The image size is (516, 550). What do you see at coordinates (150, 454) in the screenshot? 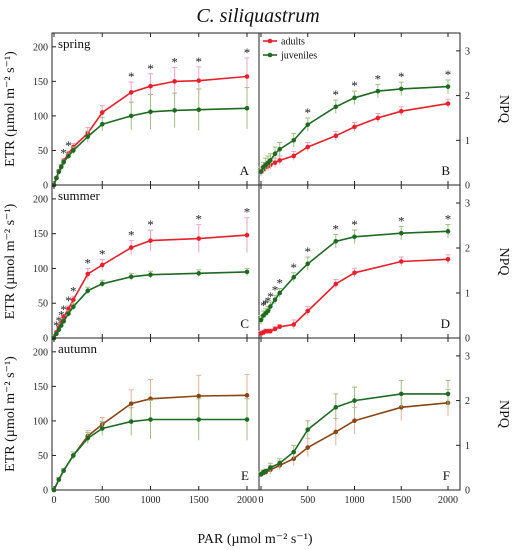
I see `series-line-juveniles` at bounding box center [150, 454].